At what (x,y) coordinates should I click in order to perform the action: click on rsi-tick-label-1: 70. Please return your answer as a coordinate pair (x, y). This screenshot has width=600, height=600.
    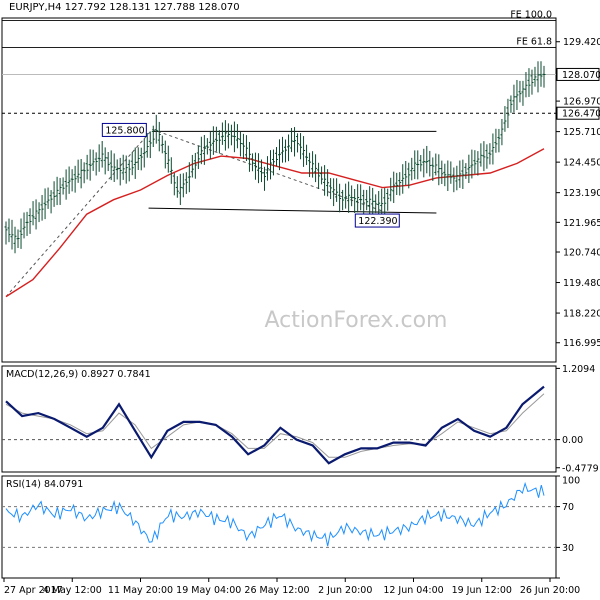
    Looking at the image, I should click on (568, 507).